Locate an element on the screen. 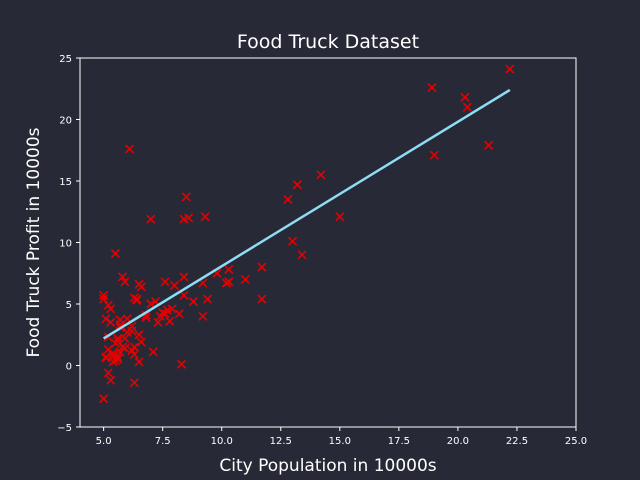  x-tick-label: 17.5 is located at coordinates (399, 441).